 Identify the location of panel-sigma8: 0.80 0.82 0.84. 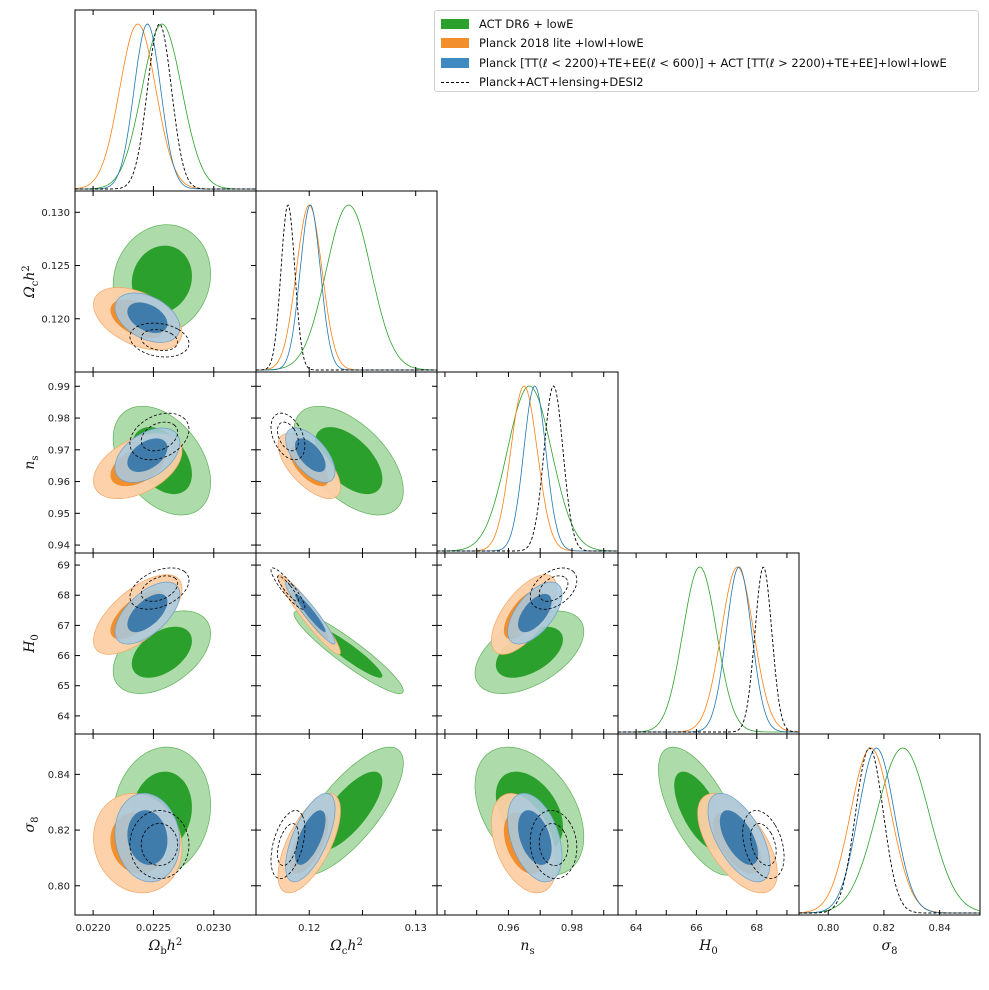
(889, 833).